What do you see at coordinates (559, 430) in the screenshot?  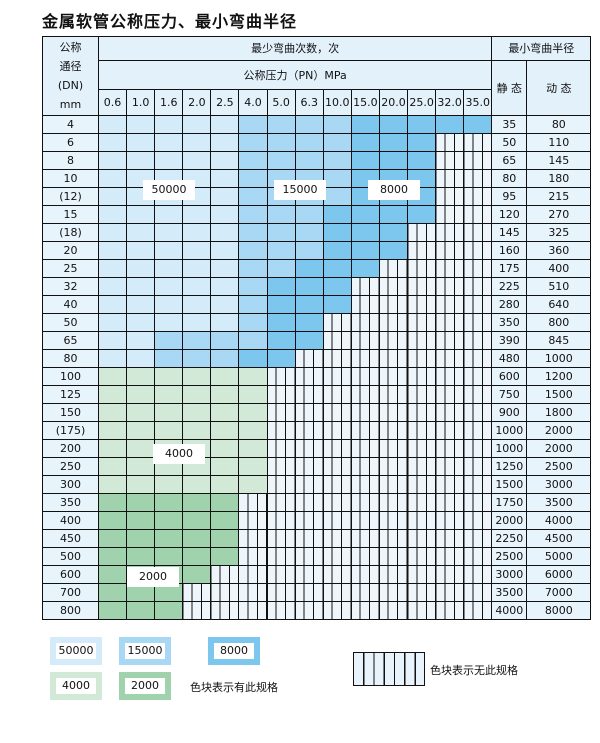 I see `dynamic-radius-cell: 2000` at bounding box center [559, 430].